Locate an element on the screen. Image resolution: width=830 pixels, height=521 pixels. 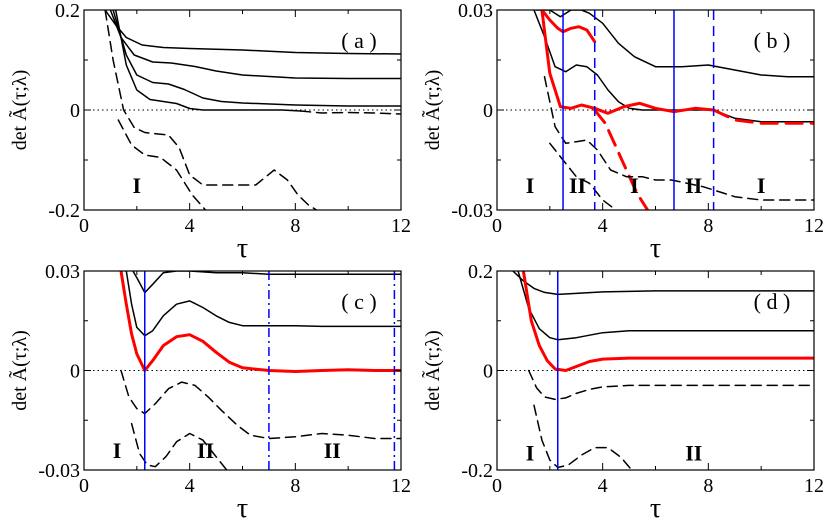
series-d-solid-top is located at coordinates (663, 283).